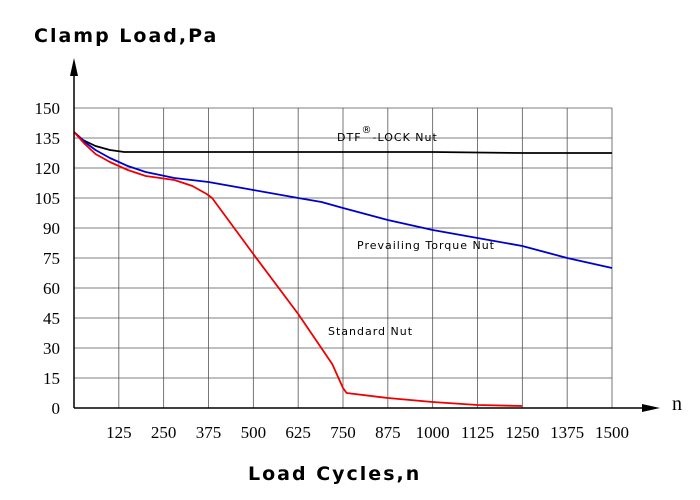  Describe the element at coordinates (567, 432) in the screenshot. I see `x-tick-label-1375: 1375` at that location.